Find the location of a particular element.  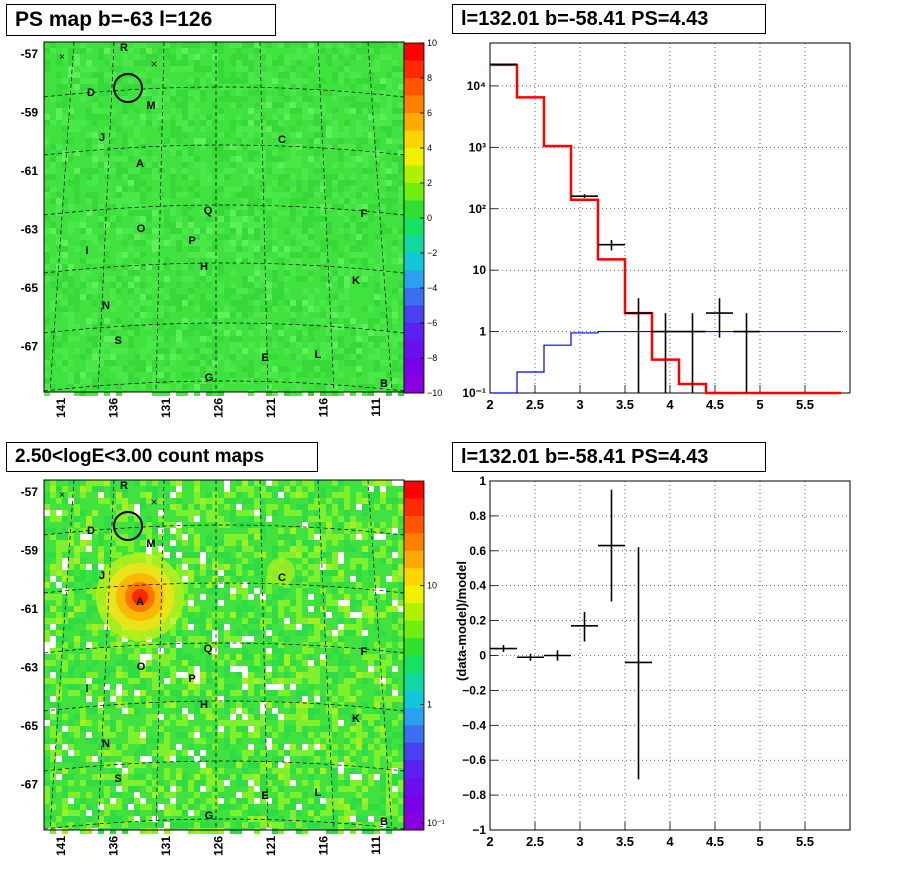

source-label-o: O is located at coordinates (141, 667).